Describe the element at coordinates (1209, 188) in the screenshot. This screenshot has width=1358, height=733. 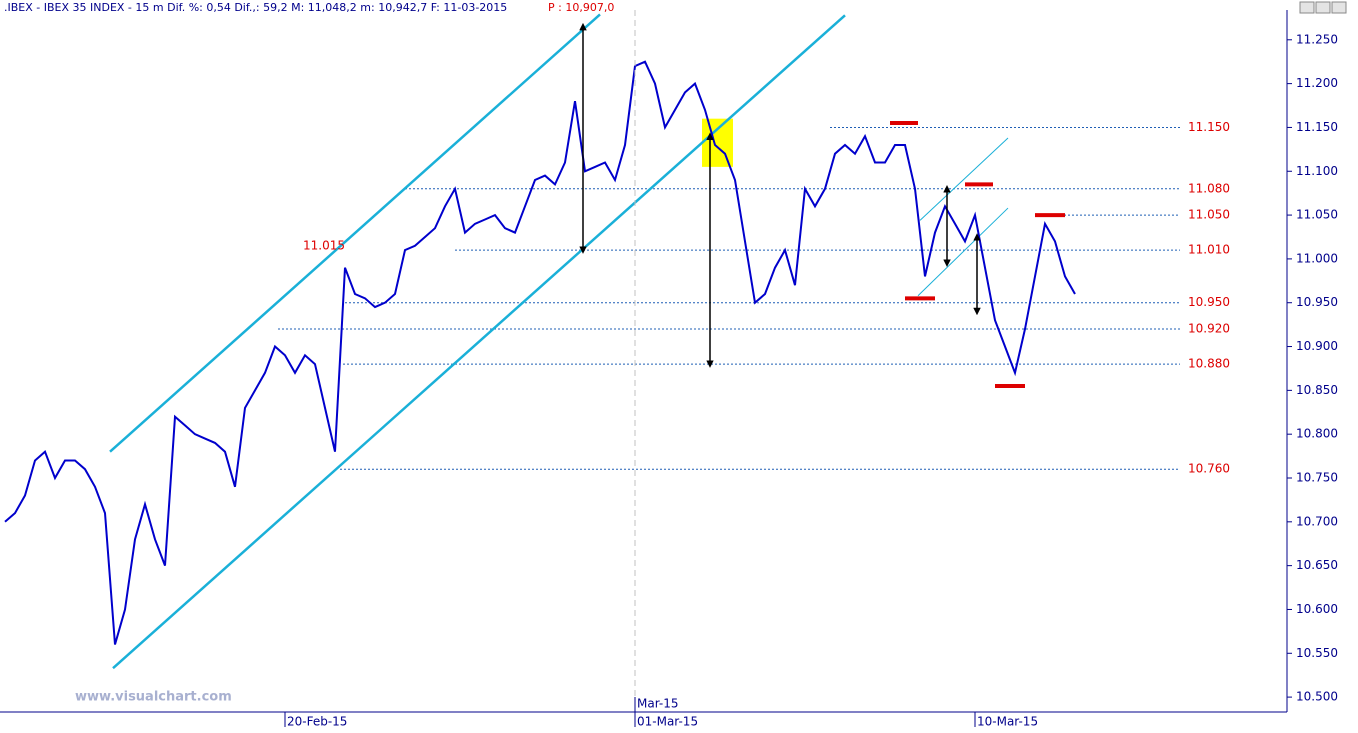
I see `level-label: 11.080` at that location.